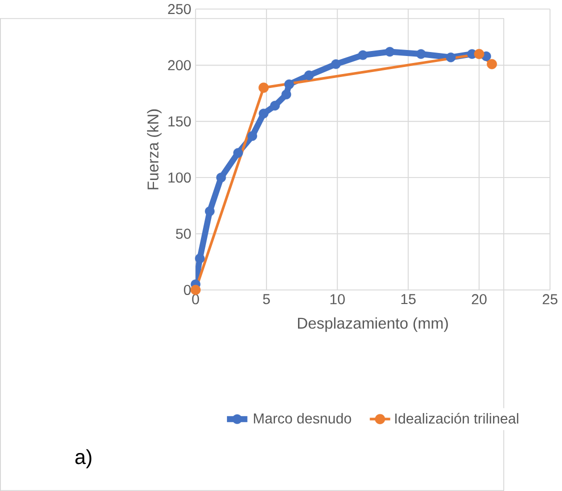 Image resolution: width=562 pixels, height=491 pixels. What do you see at coordinates (303, 418) in the screenshot?
I see `legend-label: Marco desnudo` at bounding box center [303, 418].